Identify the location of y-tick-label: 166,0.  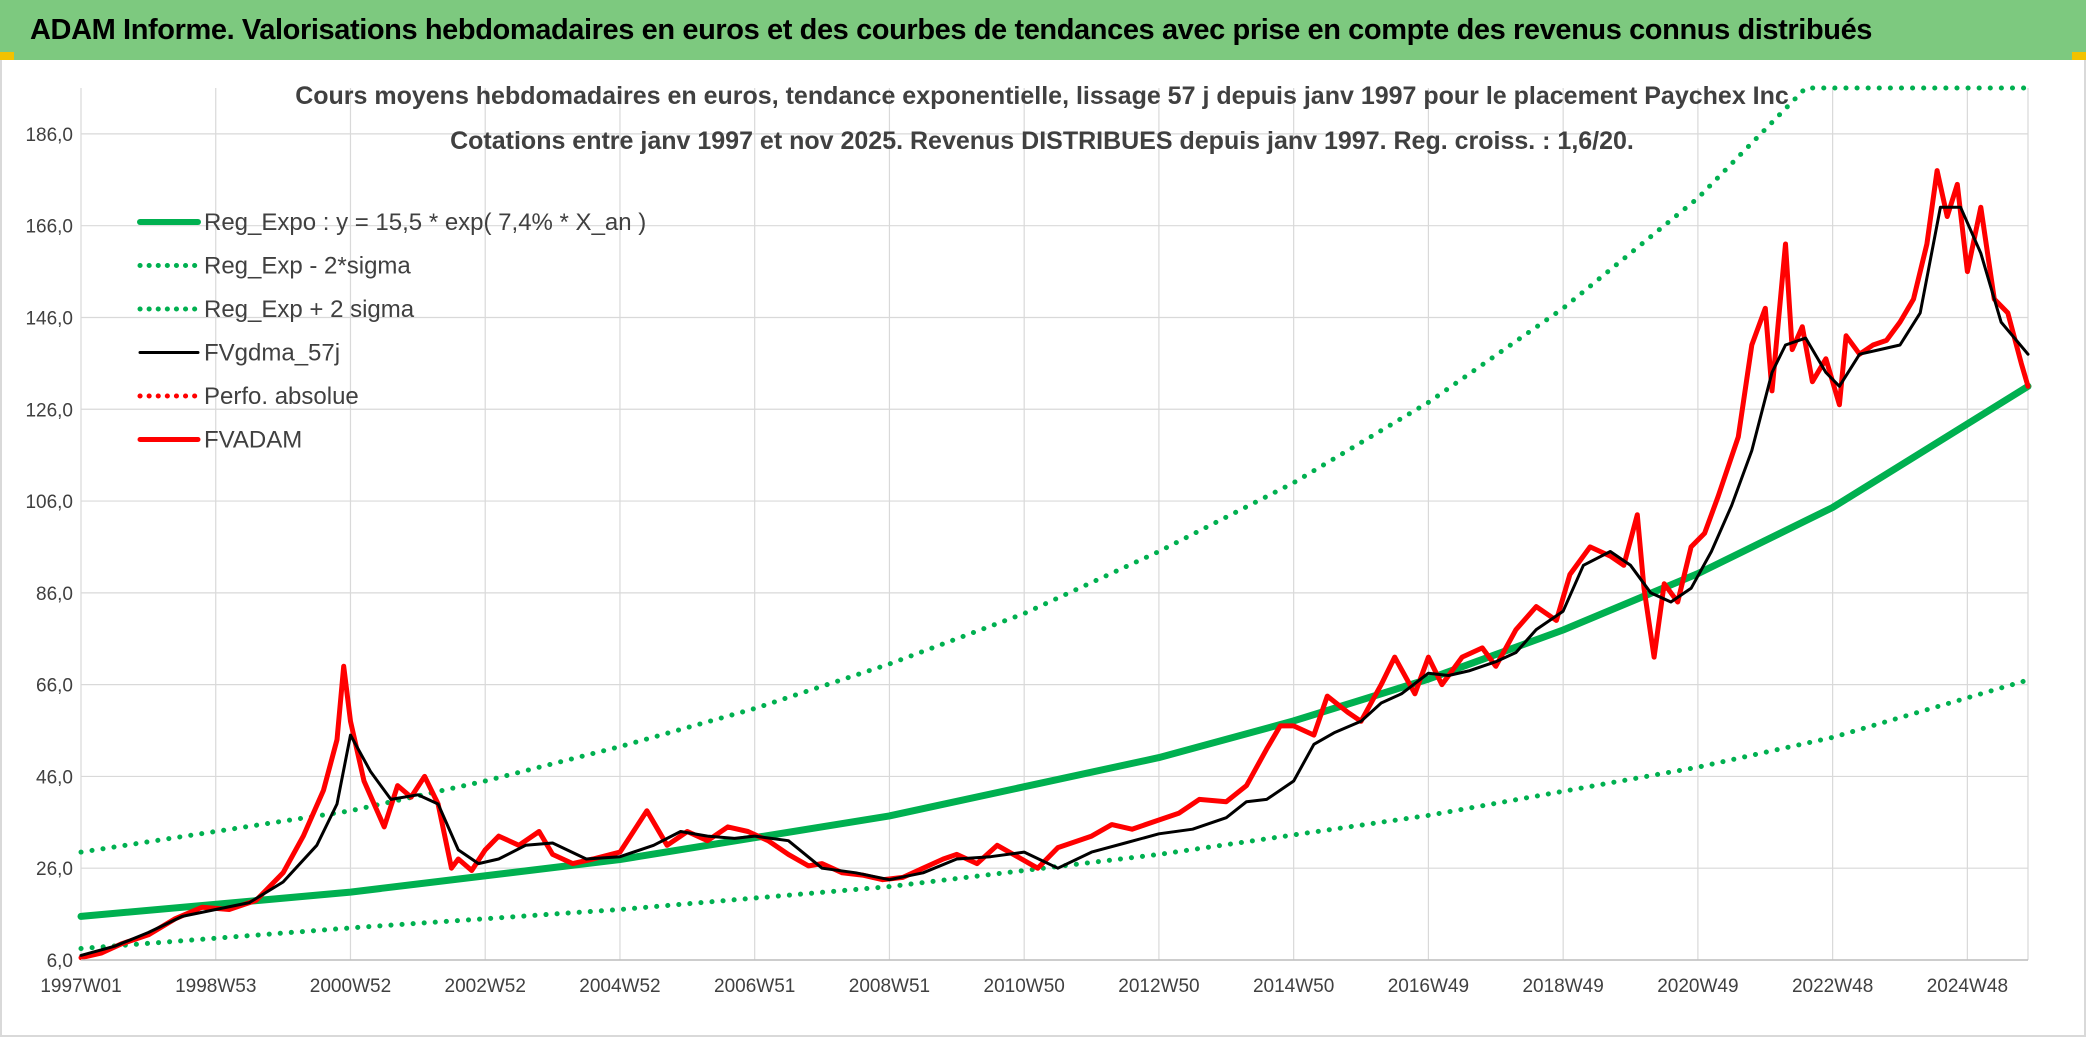
(49, 227).